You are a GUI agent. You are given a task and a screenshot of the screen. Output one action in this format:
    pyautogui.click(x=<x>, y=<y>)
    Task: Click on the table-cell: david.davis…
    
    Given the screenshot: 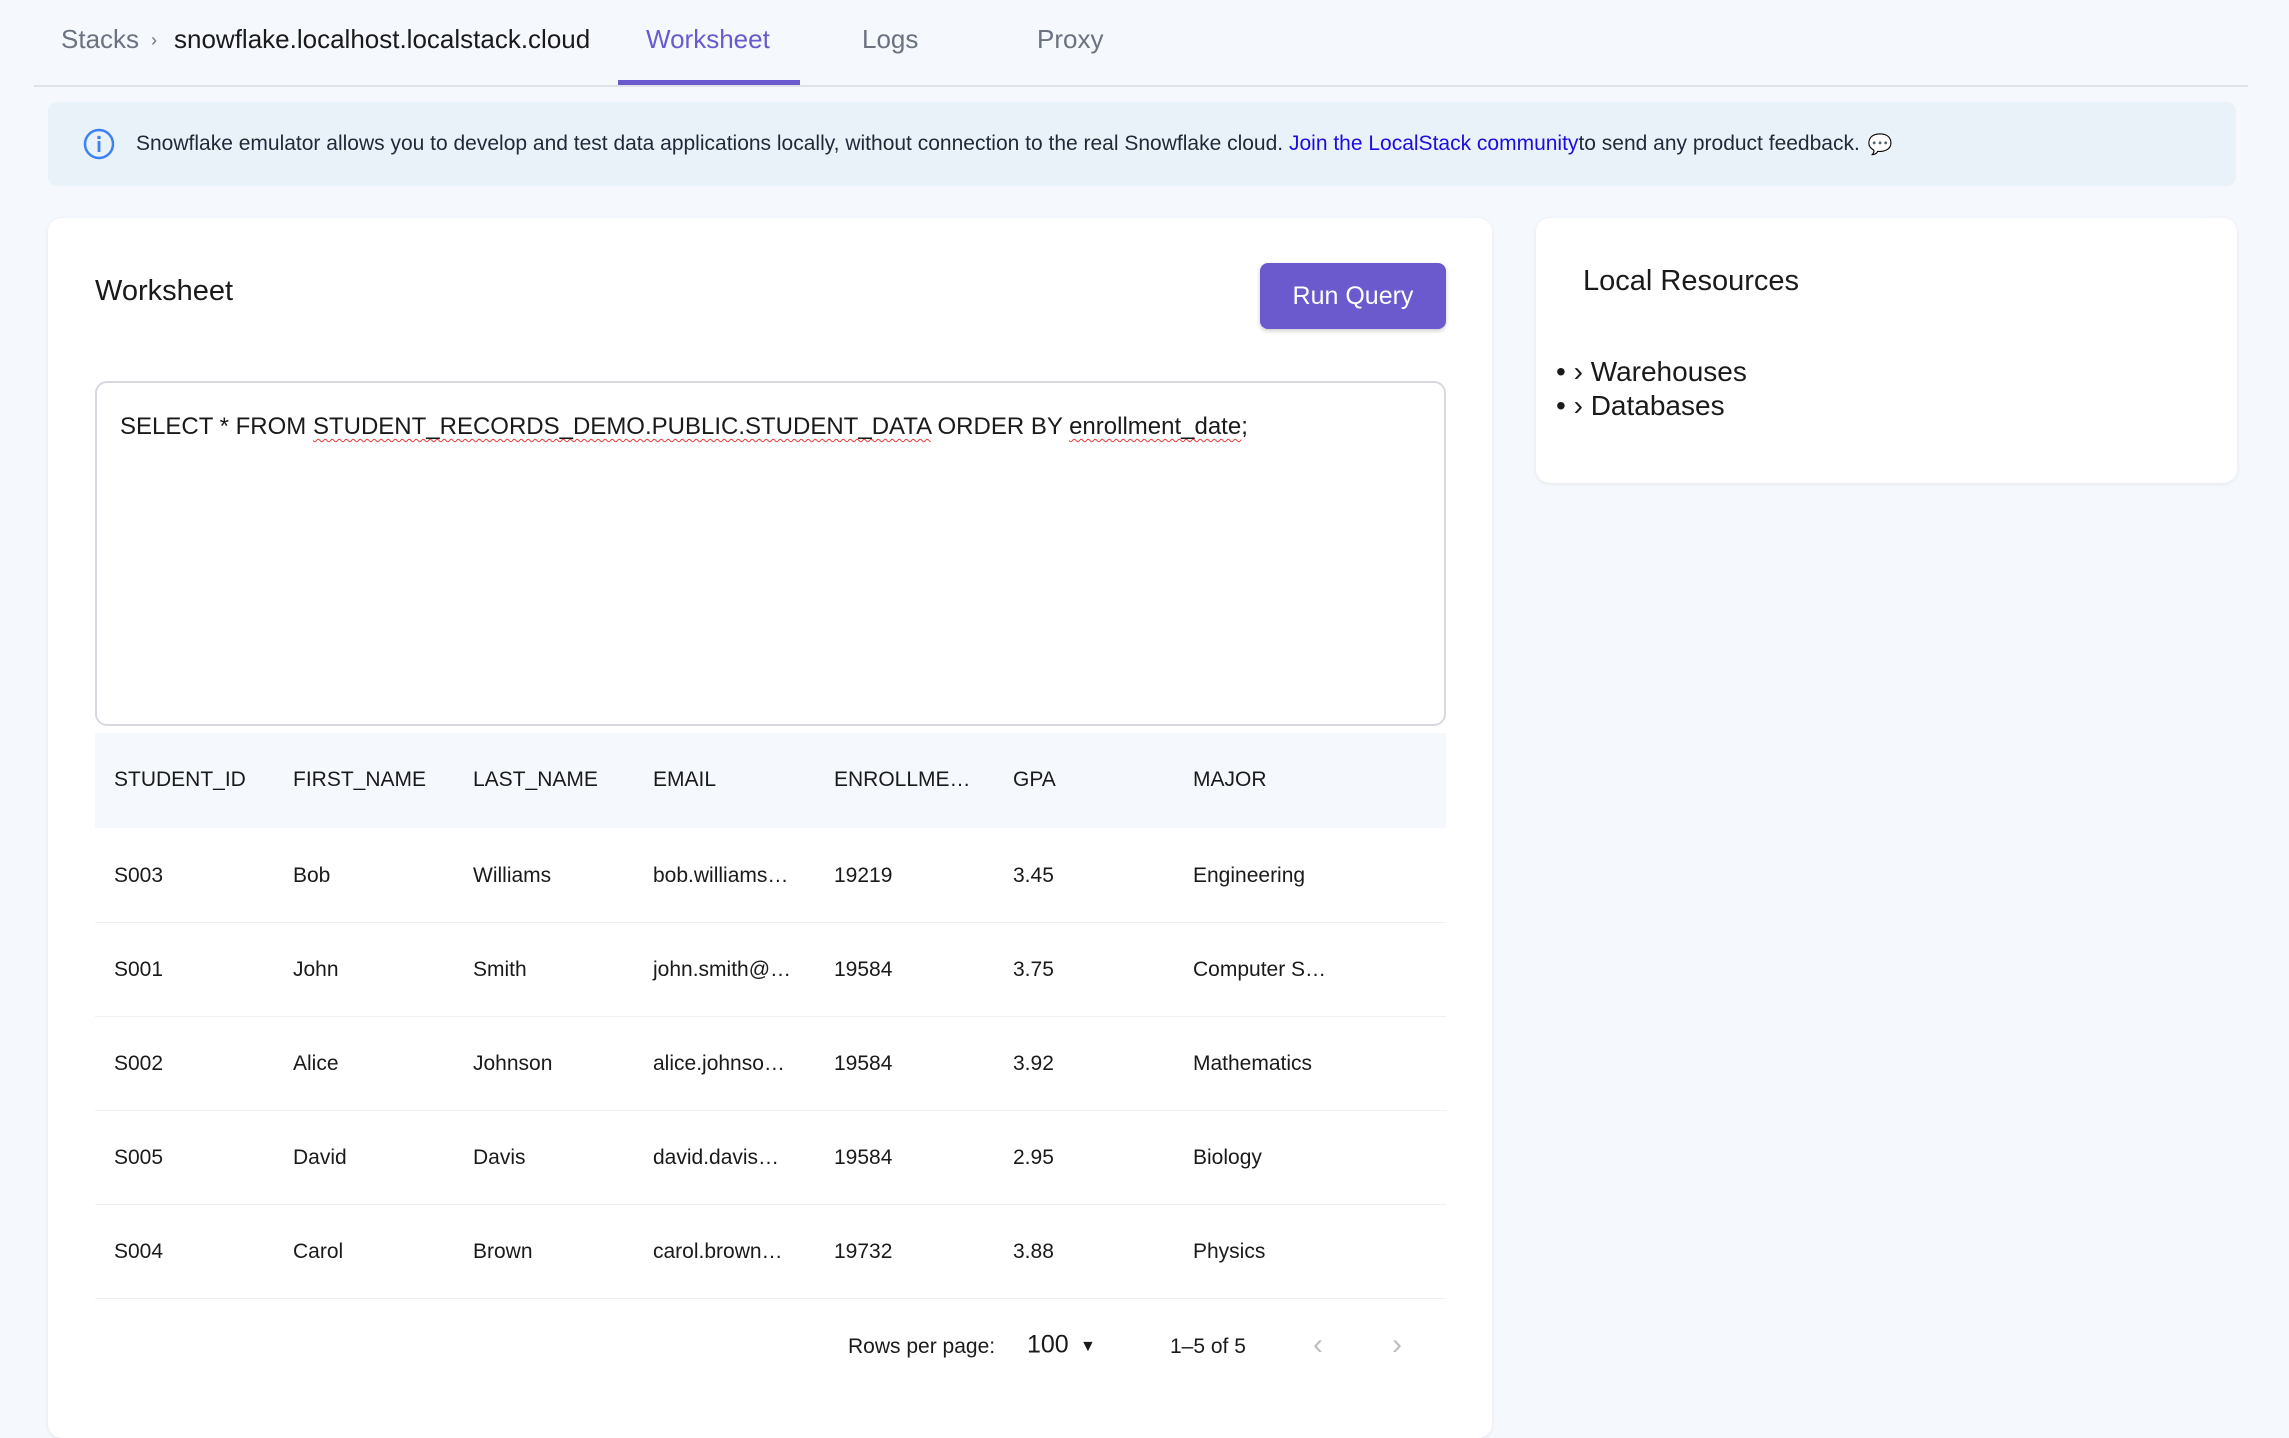 What is the action you would take?
    pyautogui.click(x=716, y=1157)
    